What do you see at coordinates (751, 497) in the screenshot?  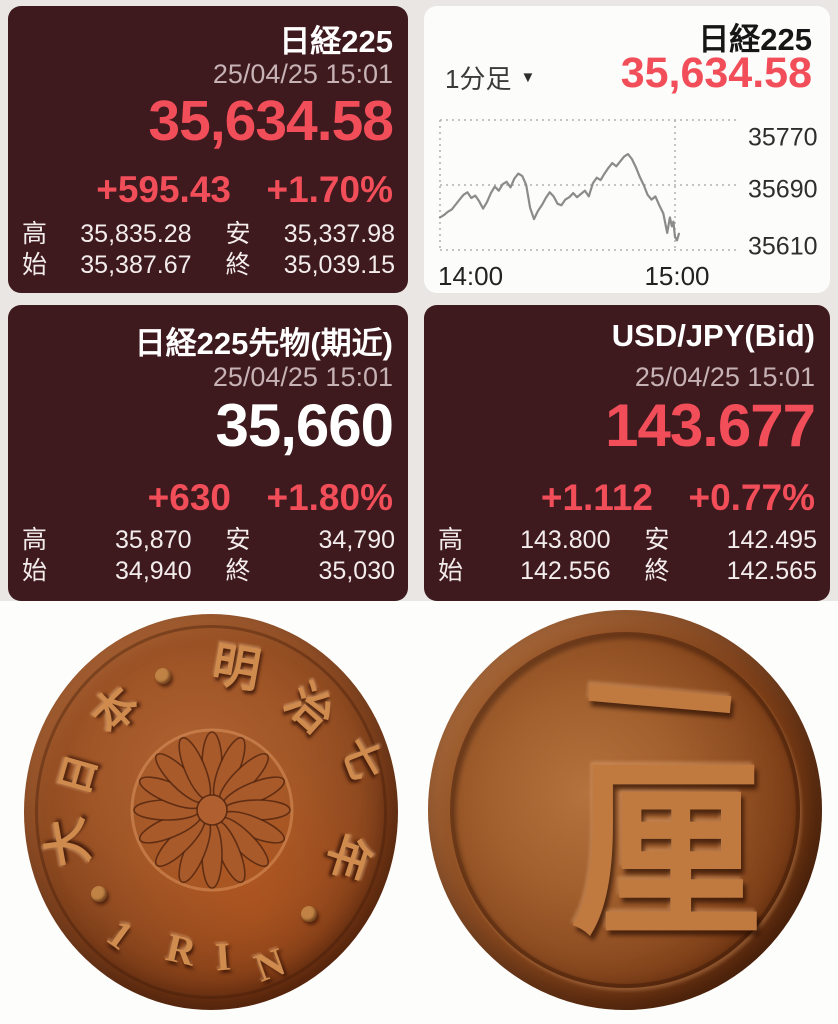 I see `quote-change-percent: +0.77%` at bounding box center [751, 497].